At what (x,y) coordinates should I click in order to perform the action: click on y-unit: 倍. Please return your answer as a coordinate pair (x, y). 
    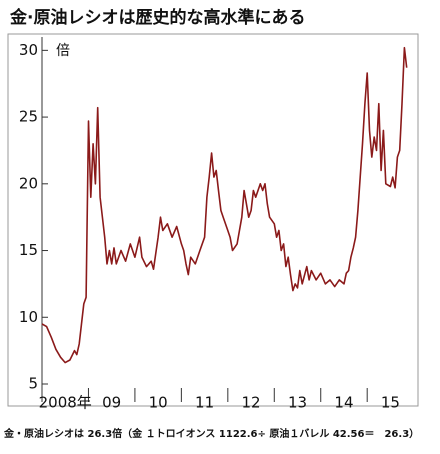
    Looking at the image, I should click on (63, 51).